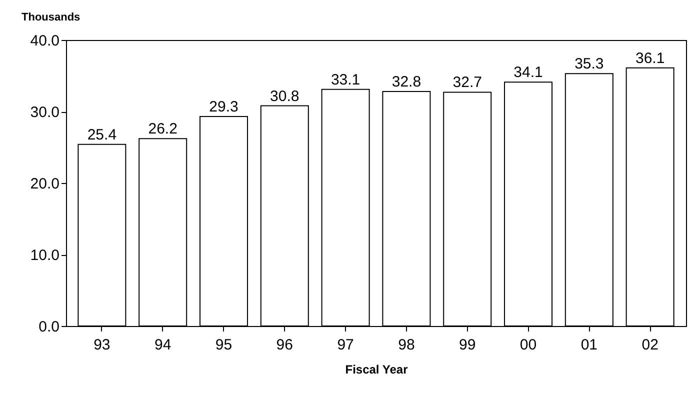 This screenshot has height=393, width=698. Describe the element at coordinates (49, 327) in the screenshot. I see `y-tick-label: 0.0` at that location.